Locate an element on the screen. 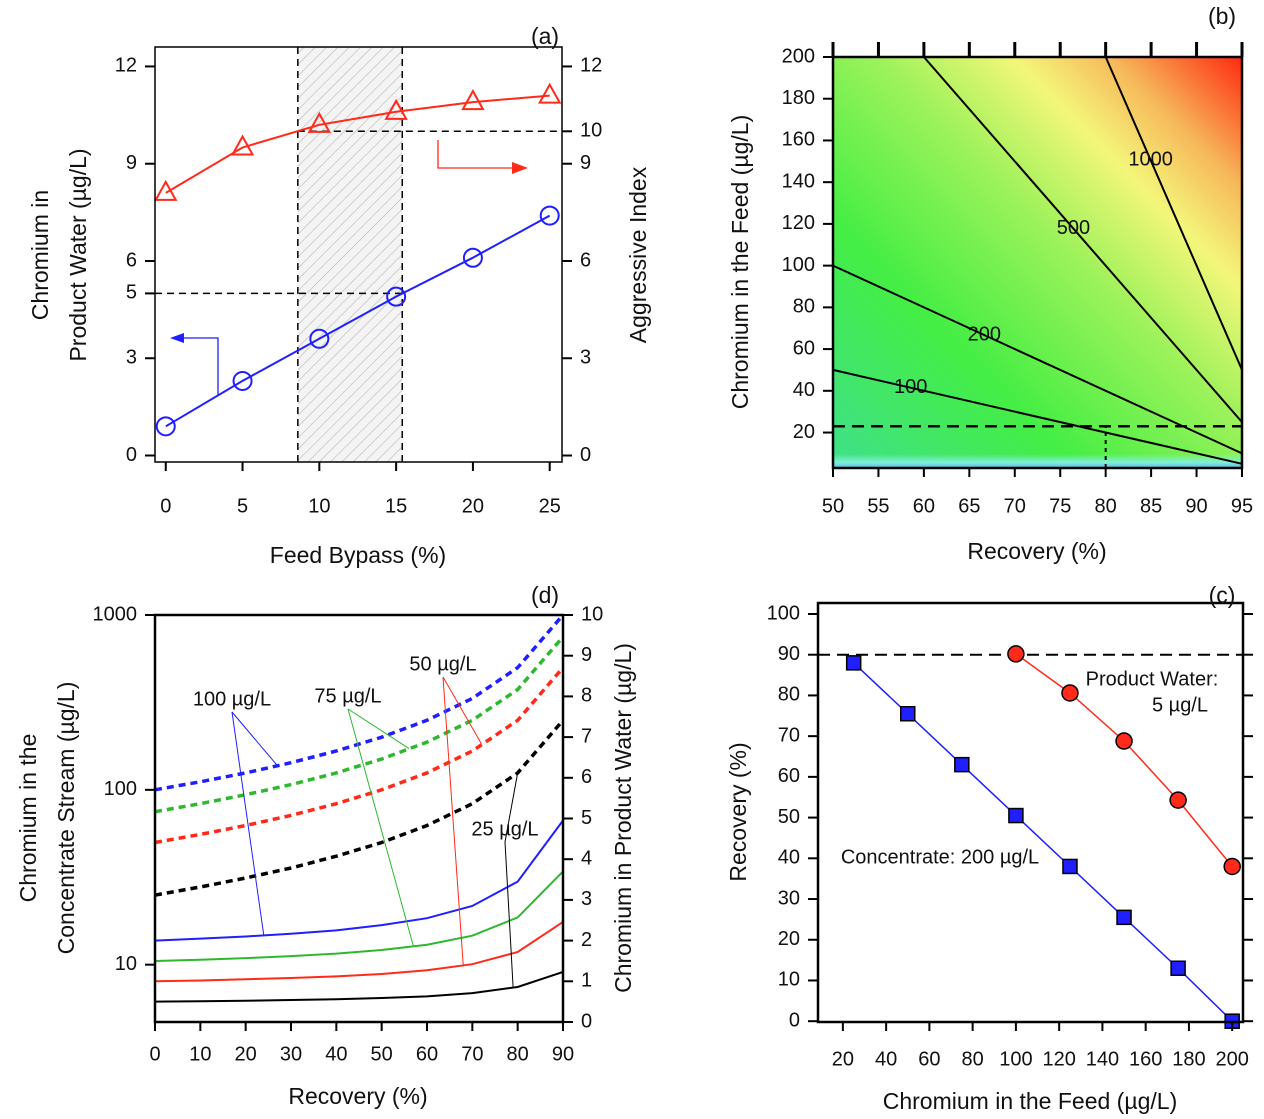 Image resolution: width=1264 pixels, height=1119 pixels. y2-tick-label: 7 is located at coordinates (586, 736).